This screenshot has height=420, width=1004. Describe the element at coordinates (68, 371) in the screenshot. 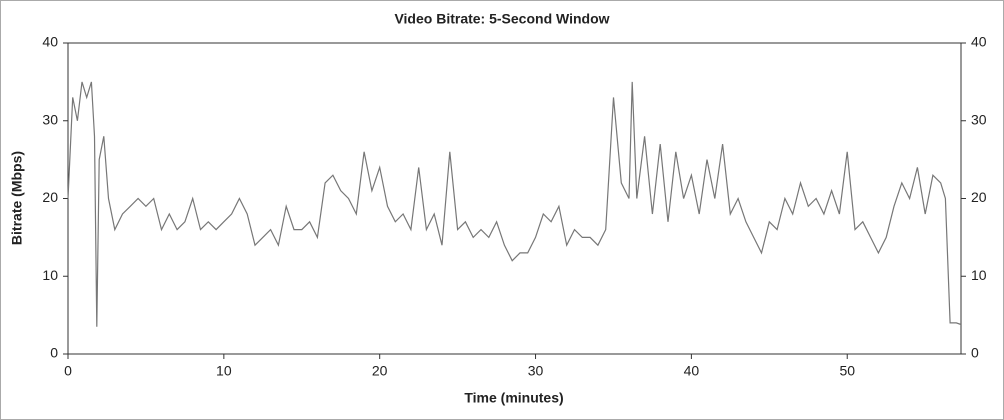

I see `x-tick-label: 0` at that location.